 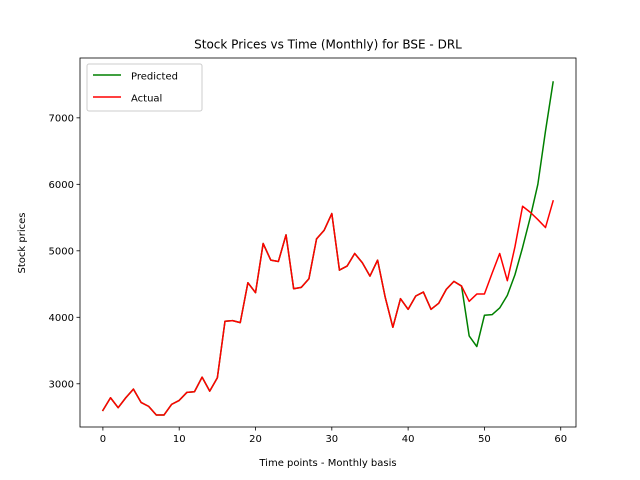 What do you see at coordinates (255, 439) in the screenshot?
I see `x-tick-label: 20` at bounding box center [255, 439].